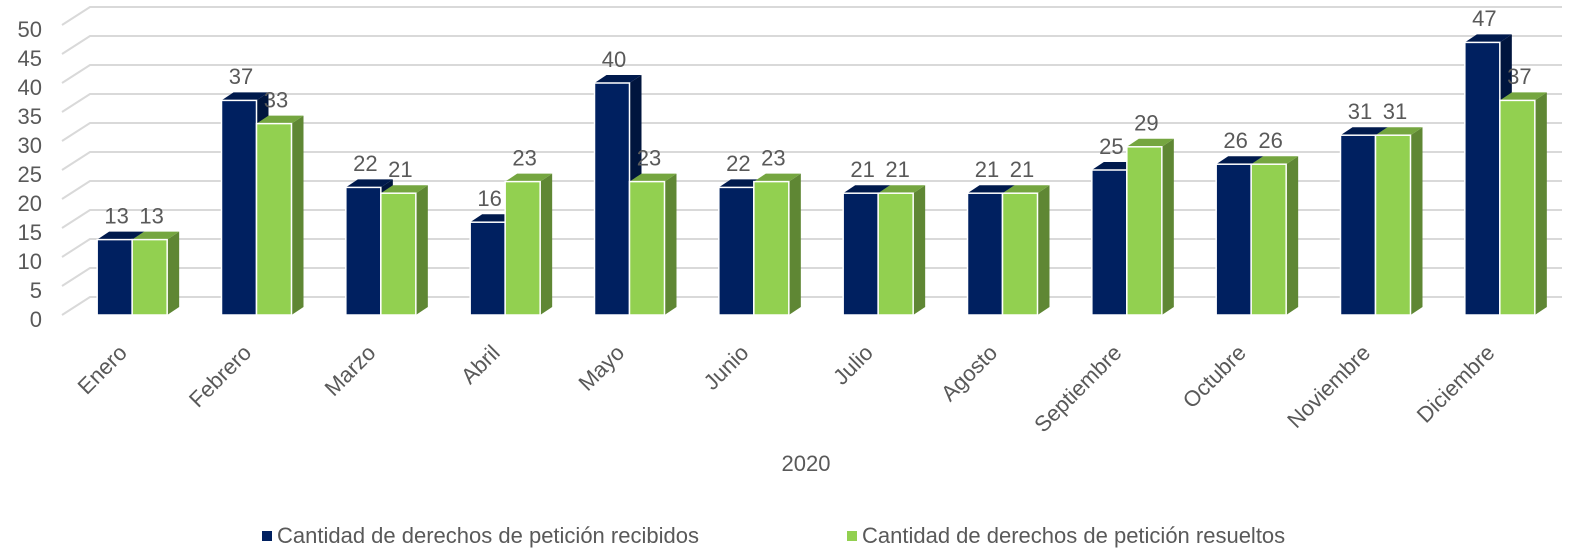  I want to click on data-label: 25, so click(1111, 146).